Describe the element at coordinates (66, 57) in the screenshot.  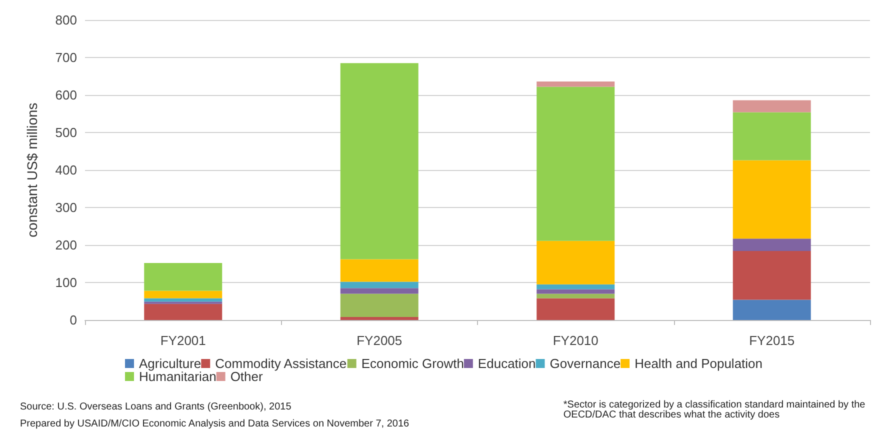
I see `y-tick-label: 700` at that location.